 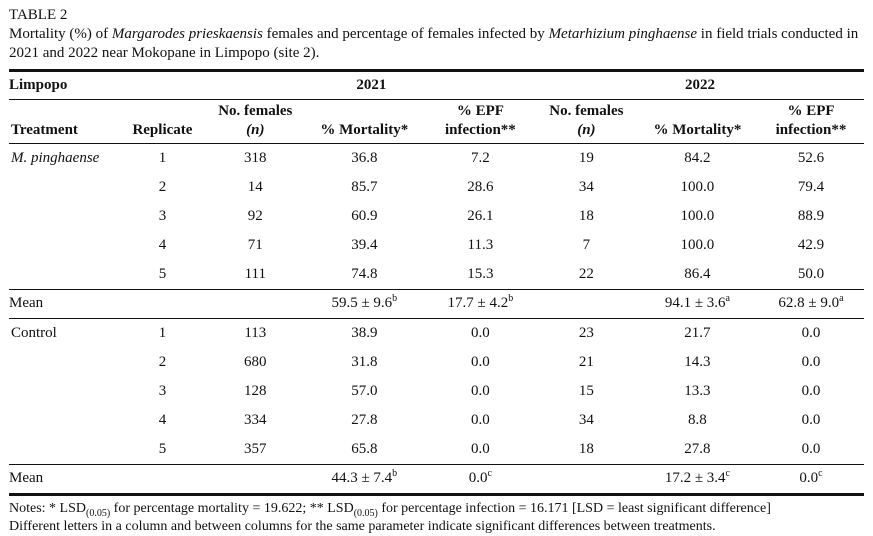 I want to click on n-2022-cell: 34, so click(x=586, y=420).